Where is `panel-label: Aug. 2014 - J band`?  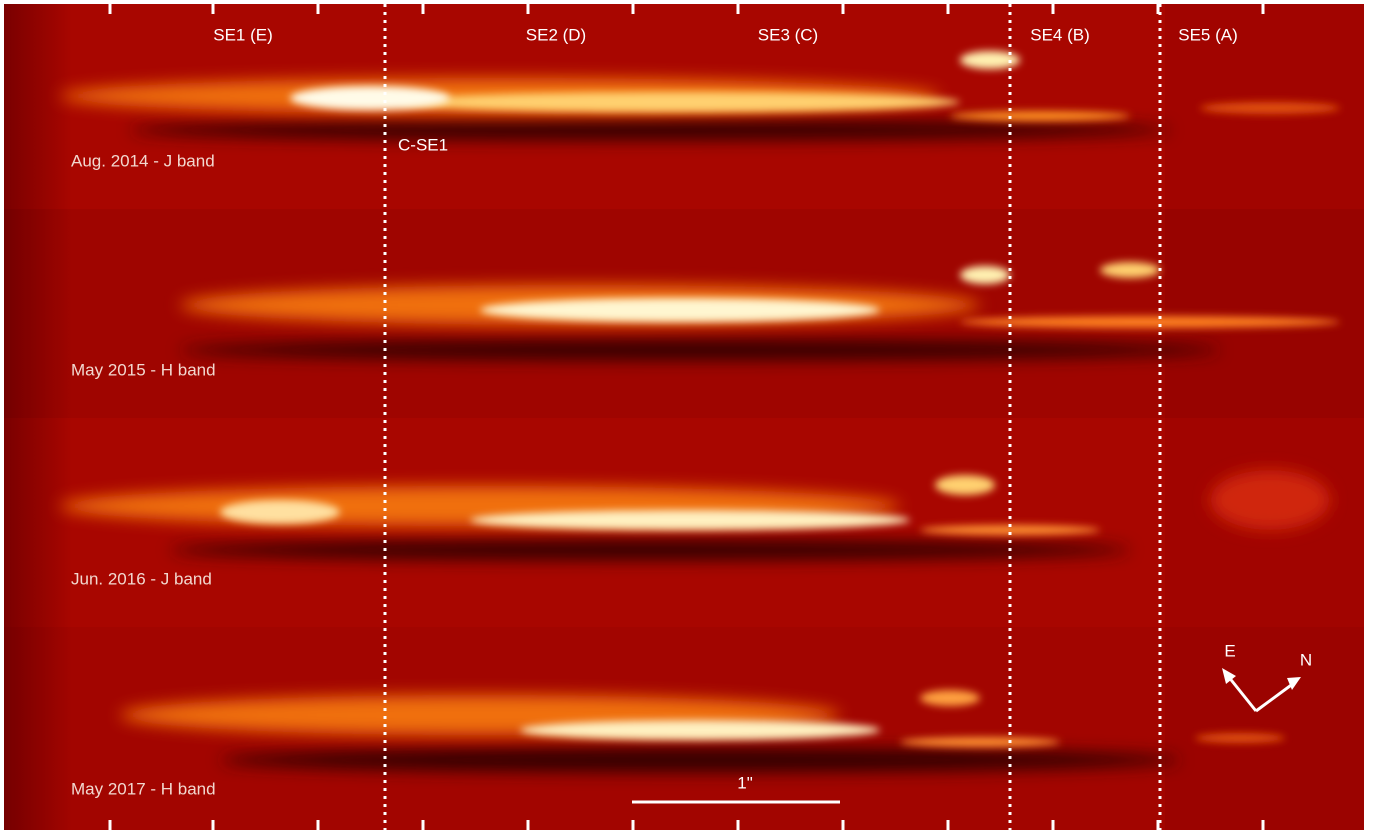 panel-label: Aug. 2014 - J band is located at coordinates (143, 160).